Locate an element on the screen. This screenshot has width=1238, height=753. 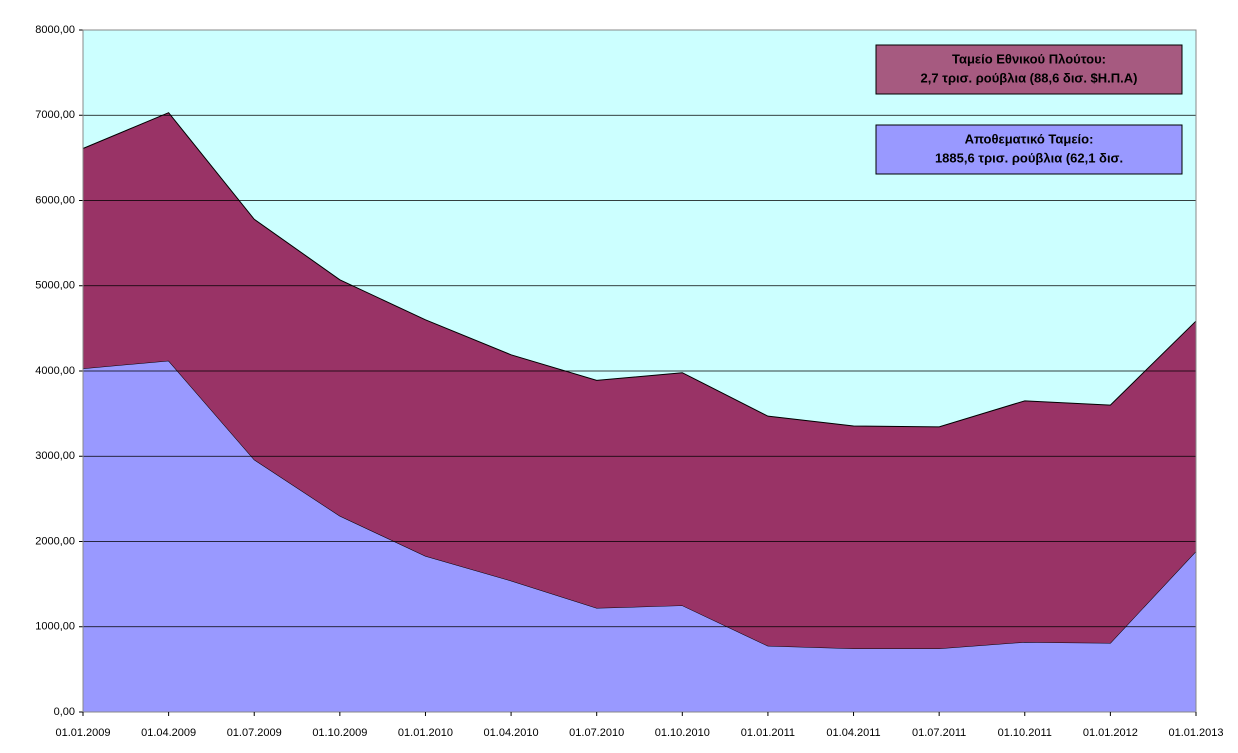
legend-note: 1885,6 τρισ. ρούβλια (62,1 δισ. is located at coordinates (1029, 157).